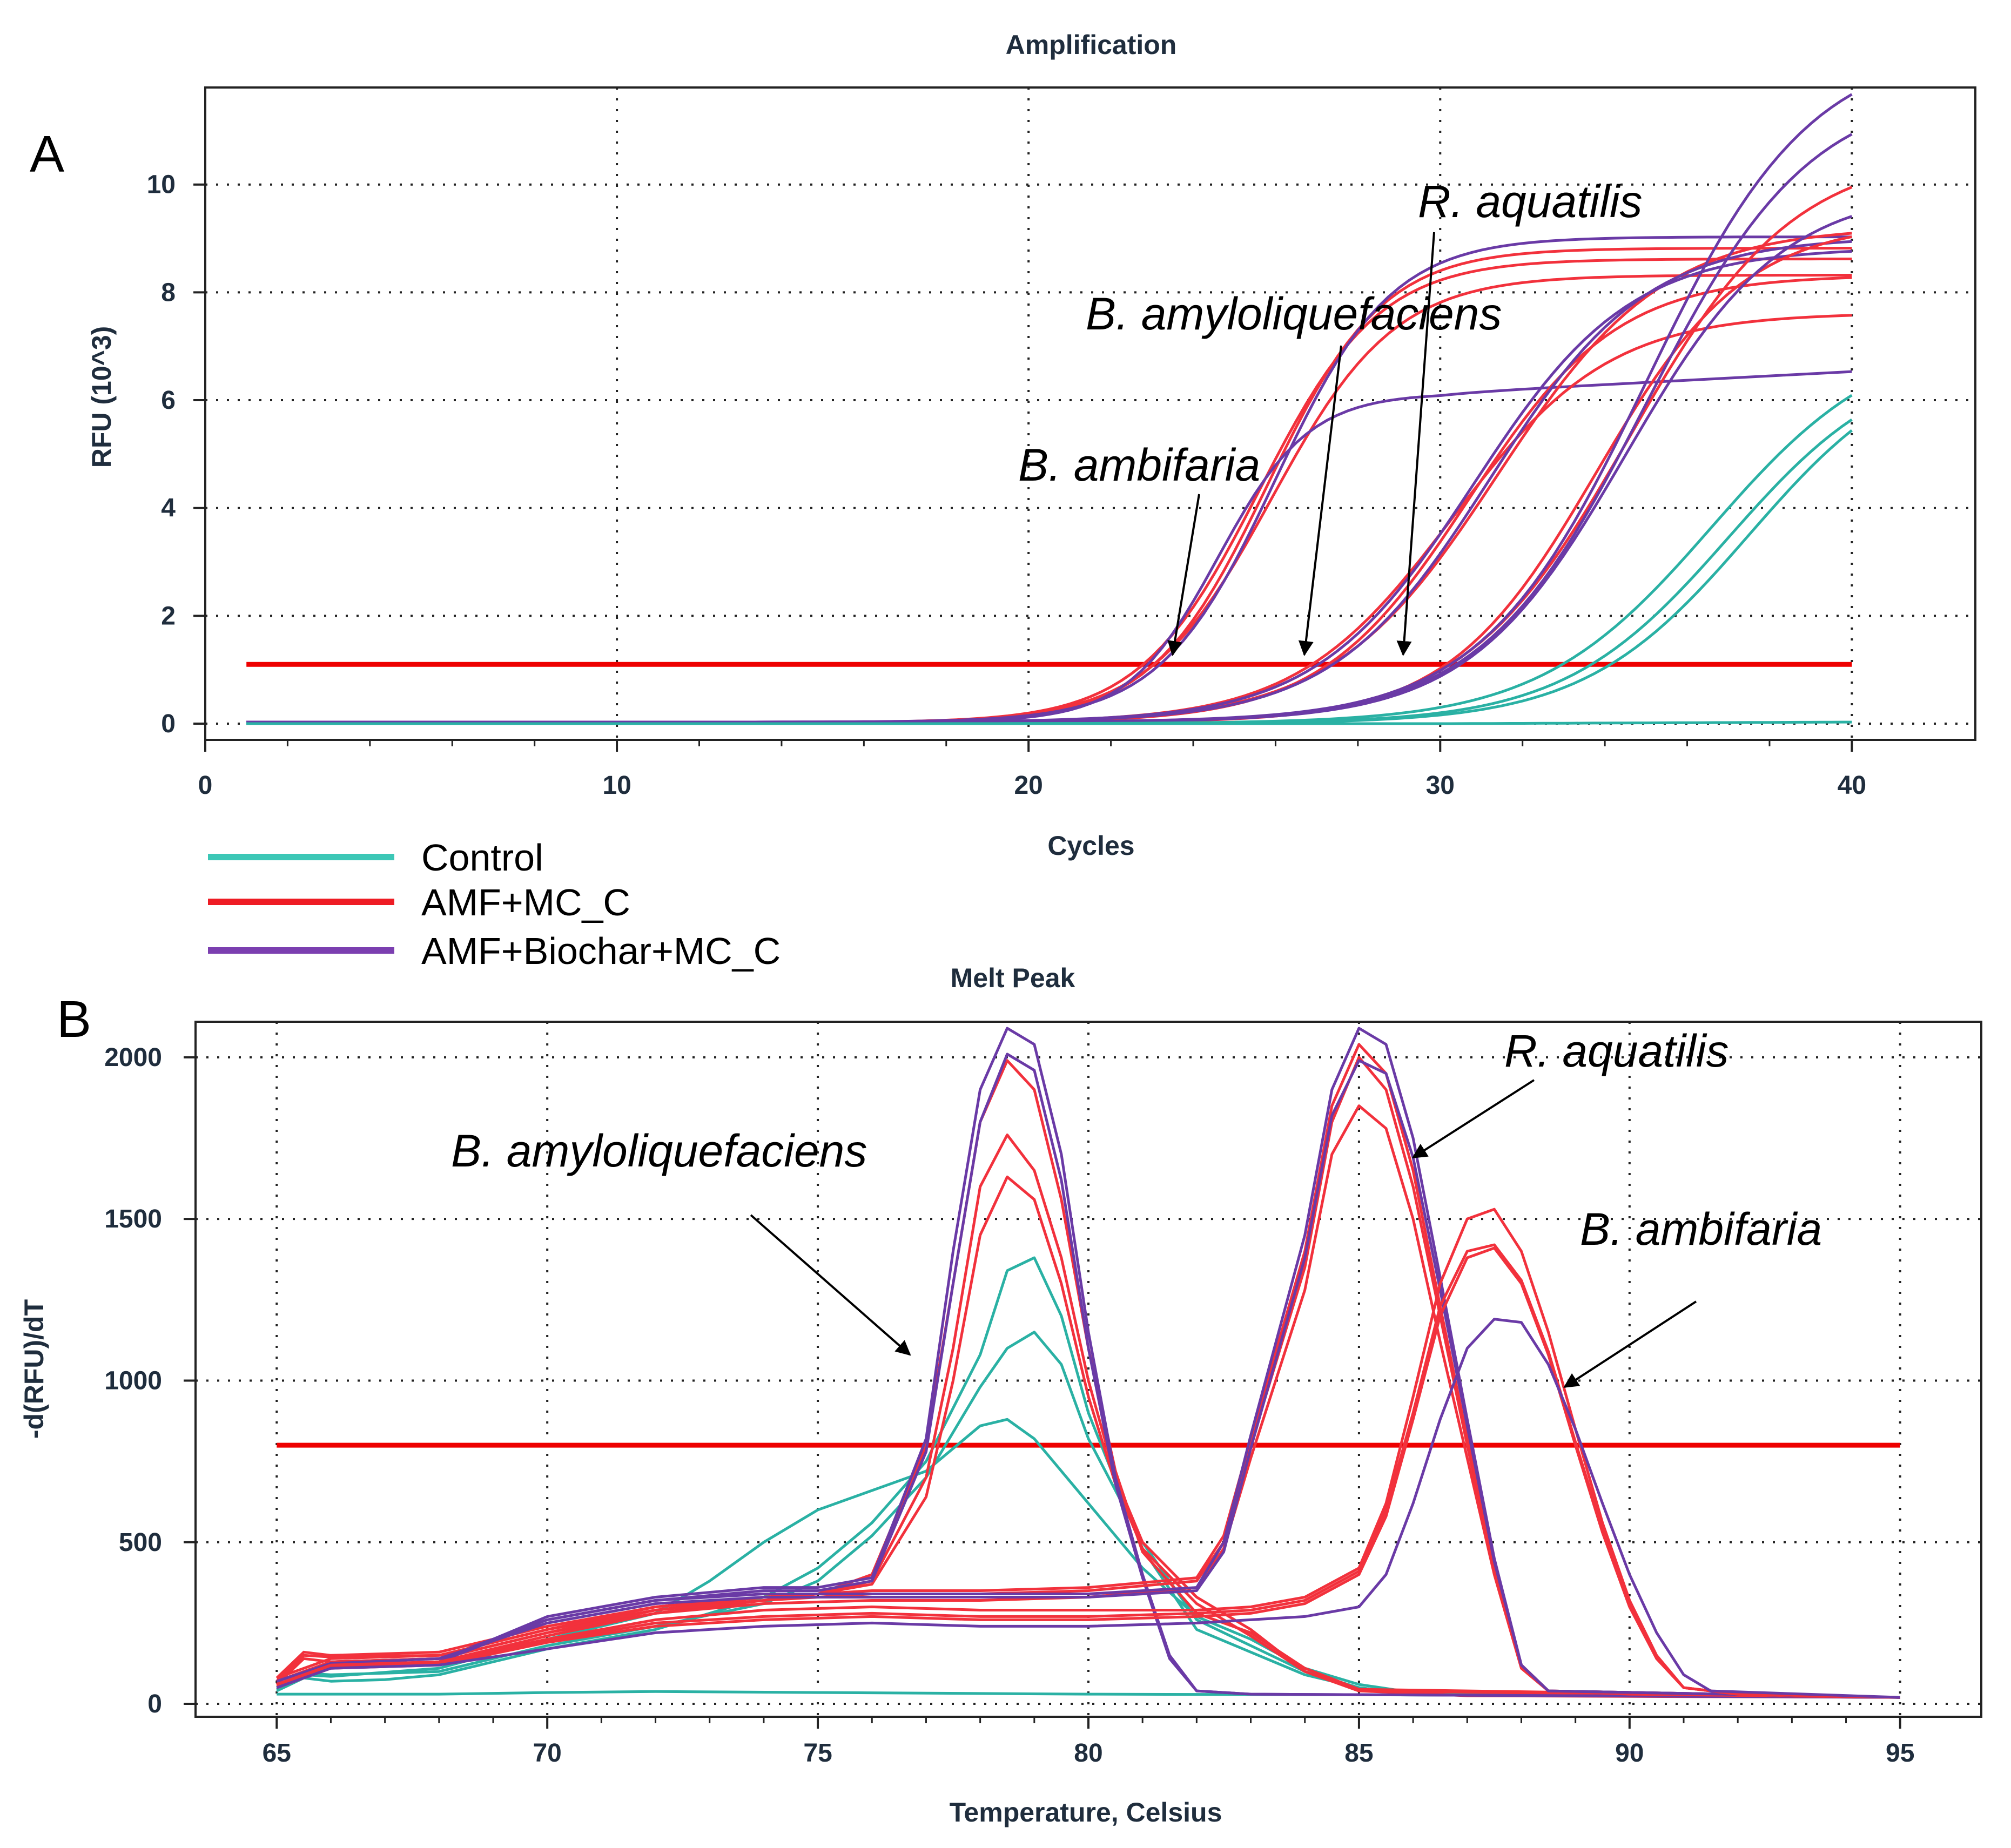 The width and height of the screenshot is (2011, 1848). I want to click on melt-peak-x-tick-label: 85, so click(1359, 1753).